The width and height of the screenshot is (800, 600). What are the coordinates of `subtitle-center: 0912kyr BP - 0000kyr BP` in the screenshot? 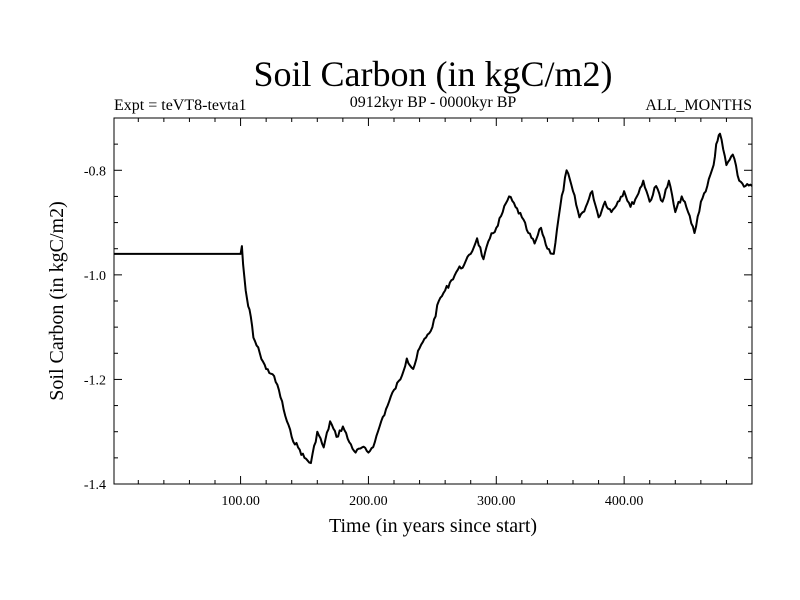 It's located at (433, 102).